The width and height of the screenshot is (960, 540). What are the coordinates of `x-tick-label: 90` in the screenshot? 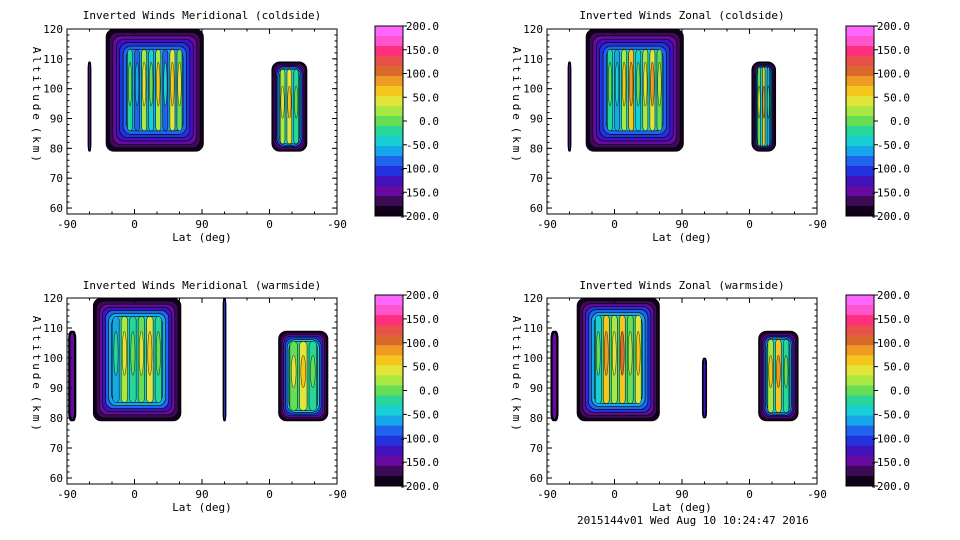 It's located at (681, 224).